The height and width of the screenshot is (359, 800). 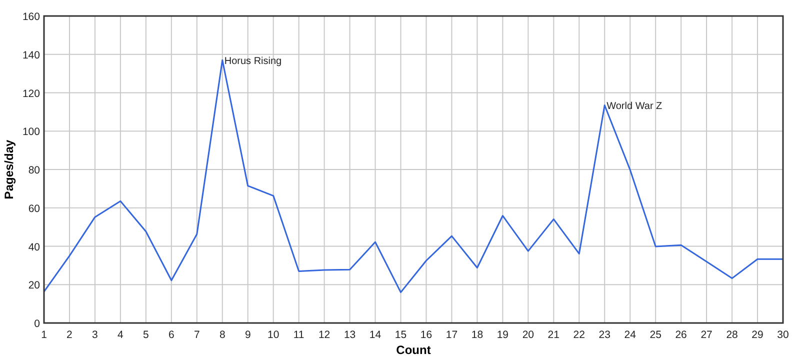 I want to click on x-tick-label: 8, so click(x=222, y=335).